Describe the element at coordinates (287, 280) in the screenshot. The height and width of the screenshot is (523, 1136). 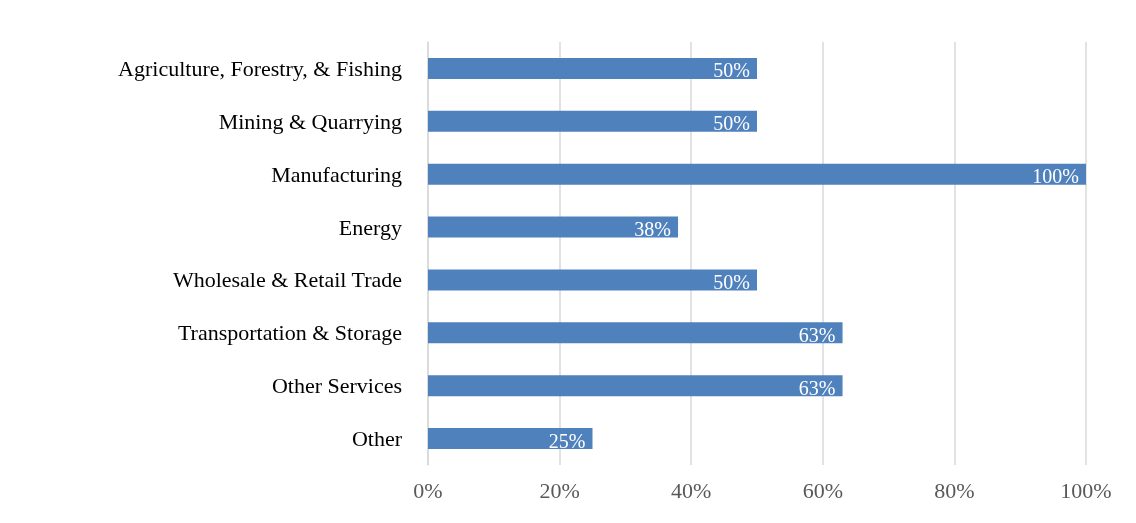
I see `y-tick-label: Wholesale & Retail Trade` at that location.